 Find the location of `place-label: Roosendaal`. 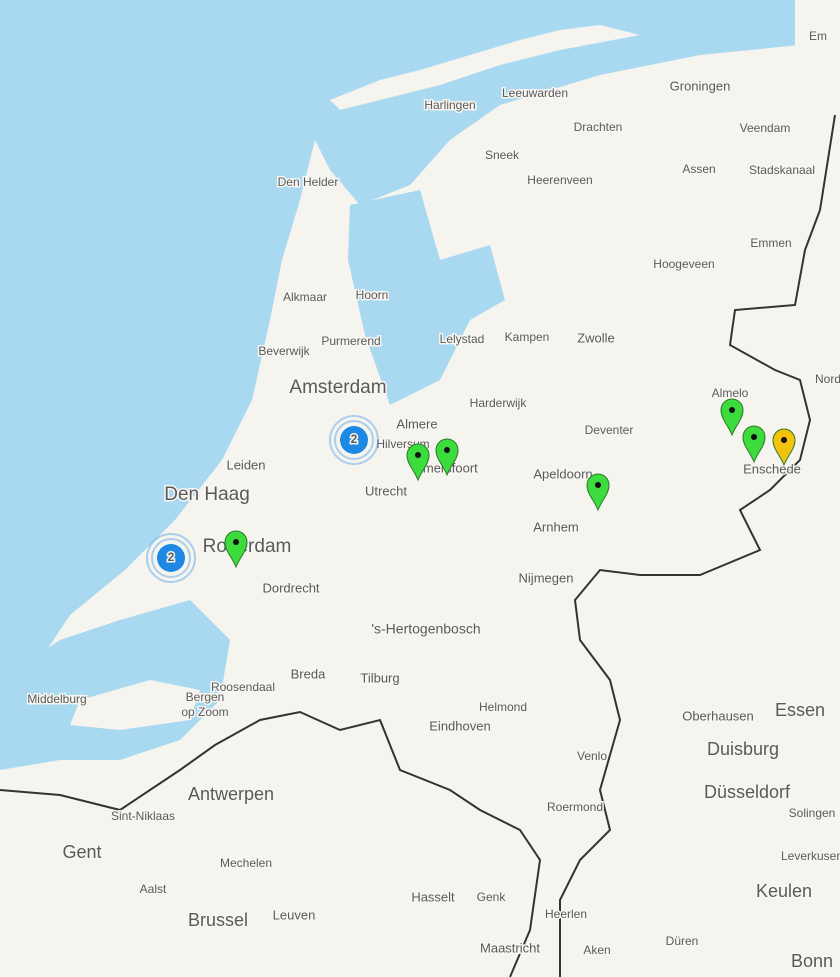

place-label: Roosendaal is located at coordinates (243, 687).